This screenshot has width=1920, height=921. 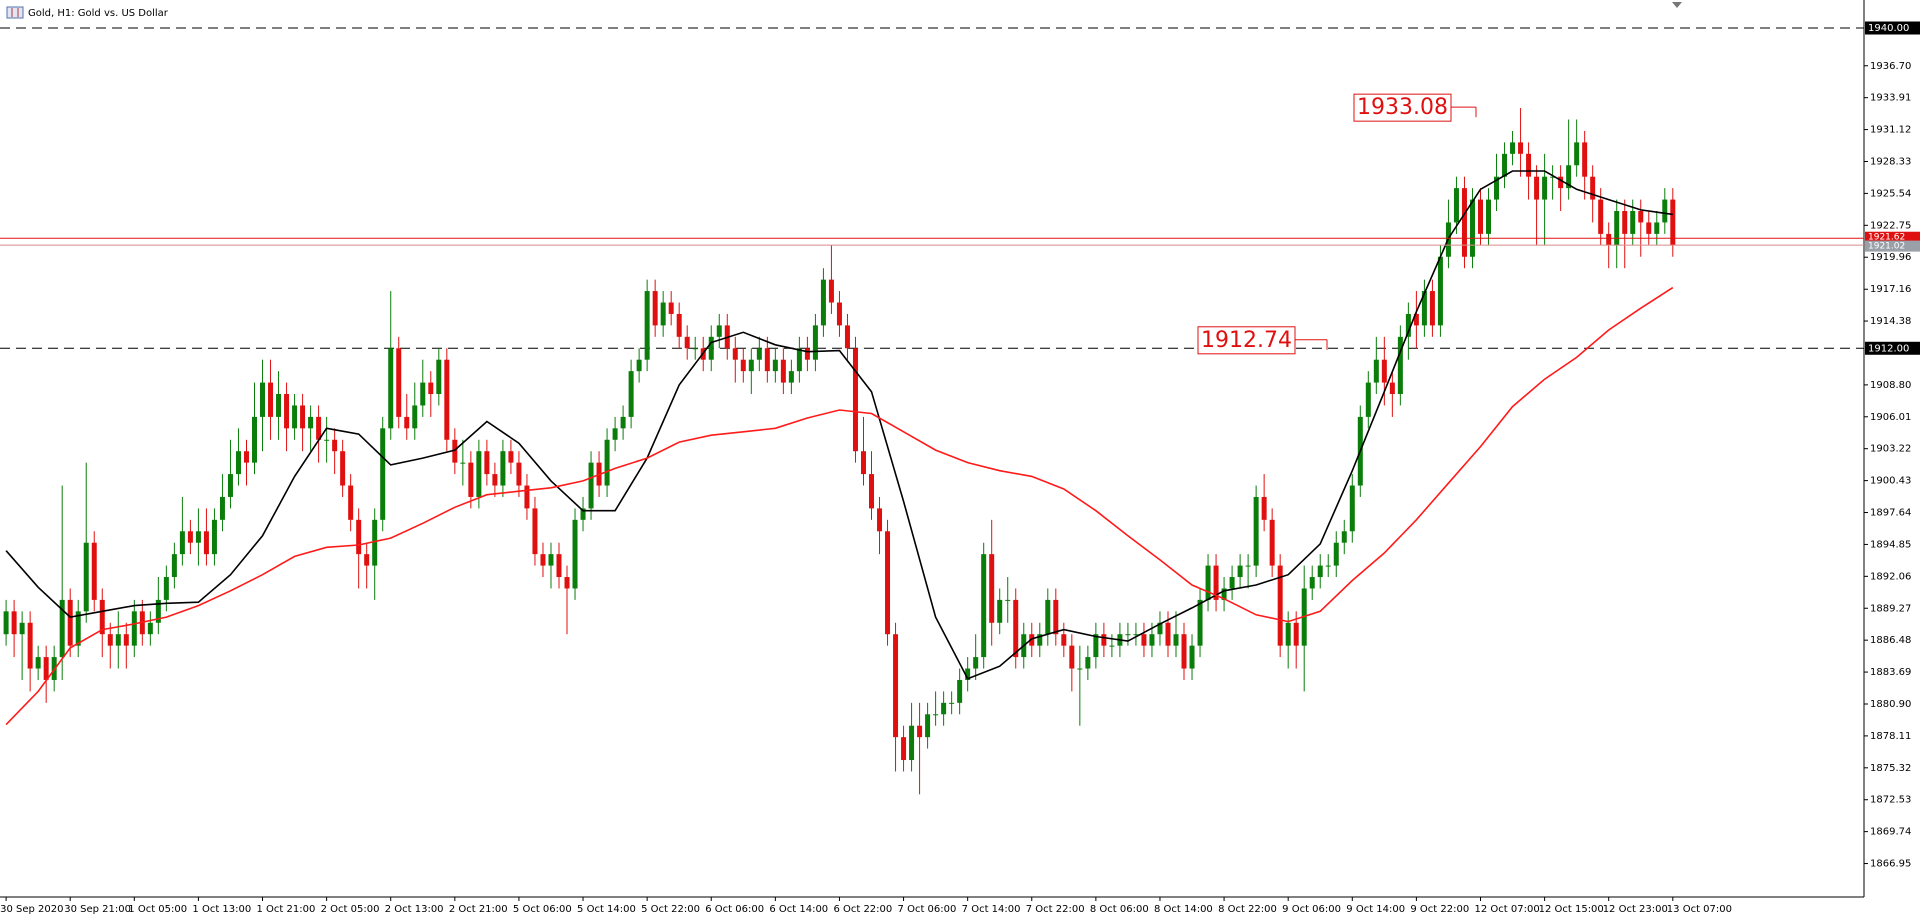 What do you see at coordinates (1890, 832) in the screenshot?
I see `y-tick-label: 1869.74` at bounding box center [1890, 832].